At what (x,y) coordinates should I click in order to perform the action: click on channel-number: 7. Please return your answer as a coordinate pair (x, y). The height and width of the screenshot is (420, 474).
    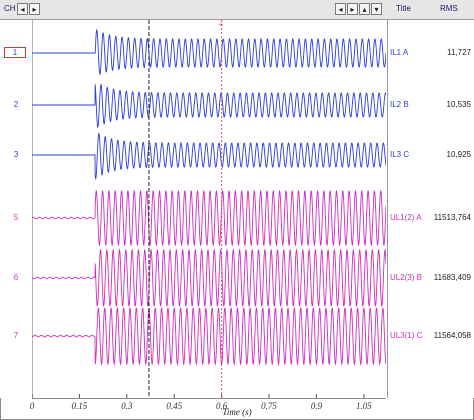
    Looking at the image, I should click on (16, 335).